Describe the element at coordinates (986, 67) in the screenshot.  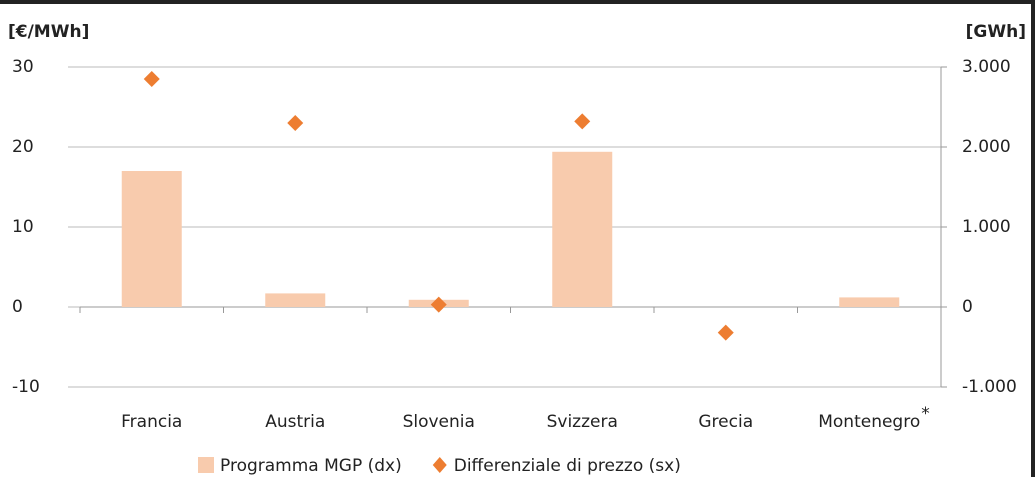
I see `y2-tick-label: 3.000` at that location.